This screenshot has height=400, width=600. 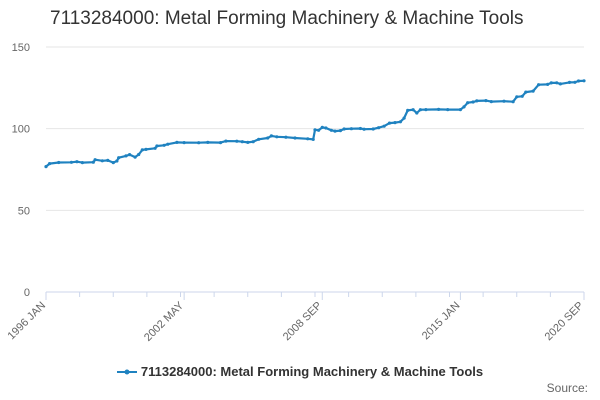 What do you see at coordinates (21, 170) in the screenshot?
I see `y-axis: 0 50 100 150` at bounding box center [21, 170].